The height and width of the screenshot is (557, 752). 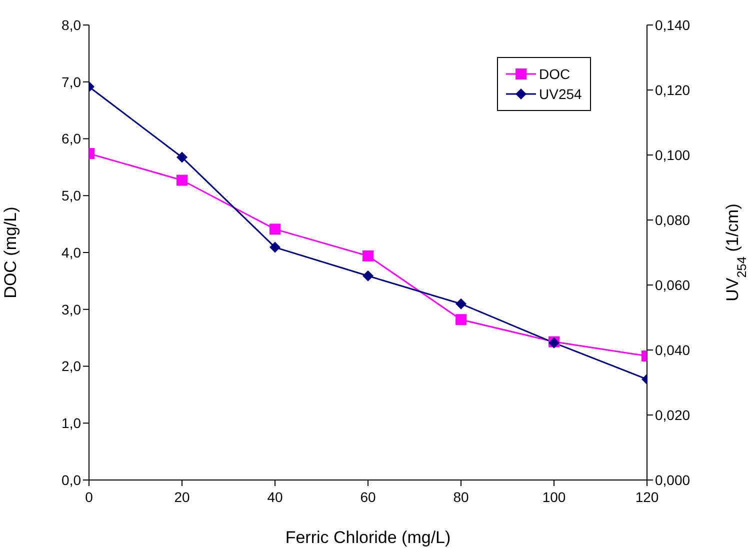 What do you see at coordinates (275, 496) in the screenshot?
I see `x-tick-label: 40` at bounding box center [275, 496].